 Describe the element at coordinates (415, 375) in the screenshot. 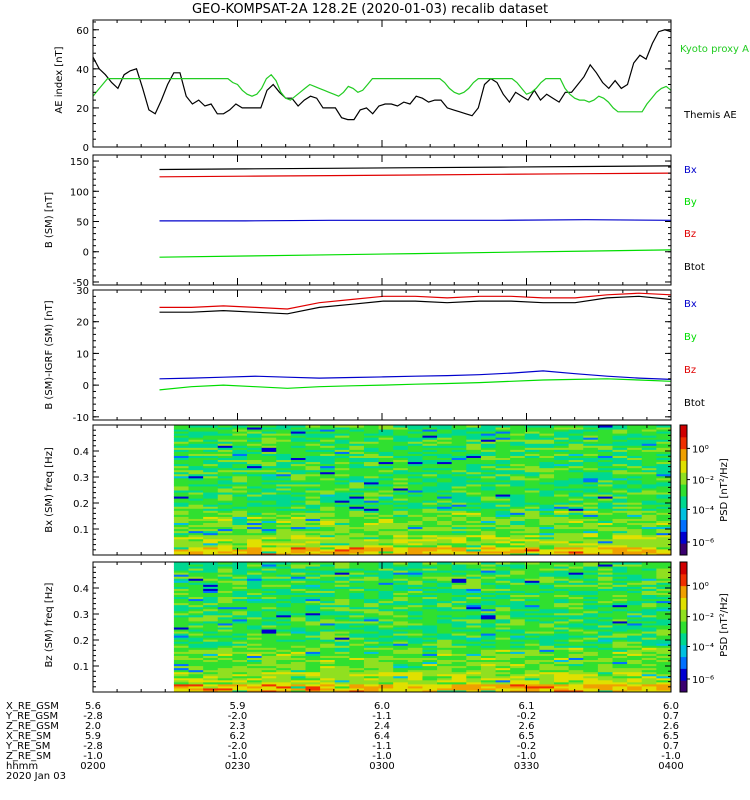

I see `db-series-bx` at that location.